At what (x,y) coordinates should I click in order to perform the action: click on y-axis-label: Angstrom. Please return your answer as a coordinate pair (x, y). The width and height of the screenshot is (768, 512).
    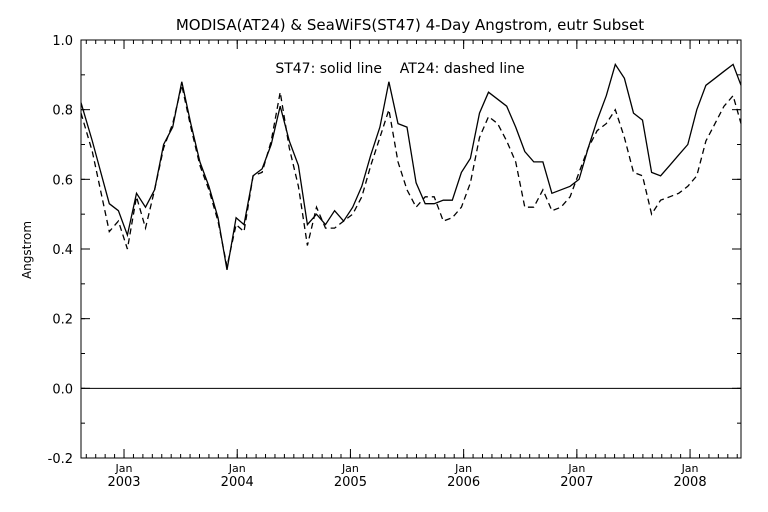
    Looking at the image, I should click on (27, 250).